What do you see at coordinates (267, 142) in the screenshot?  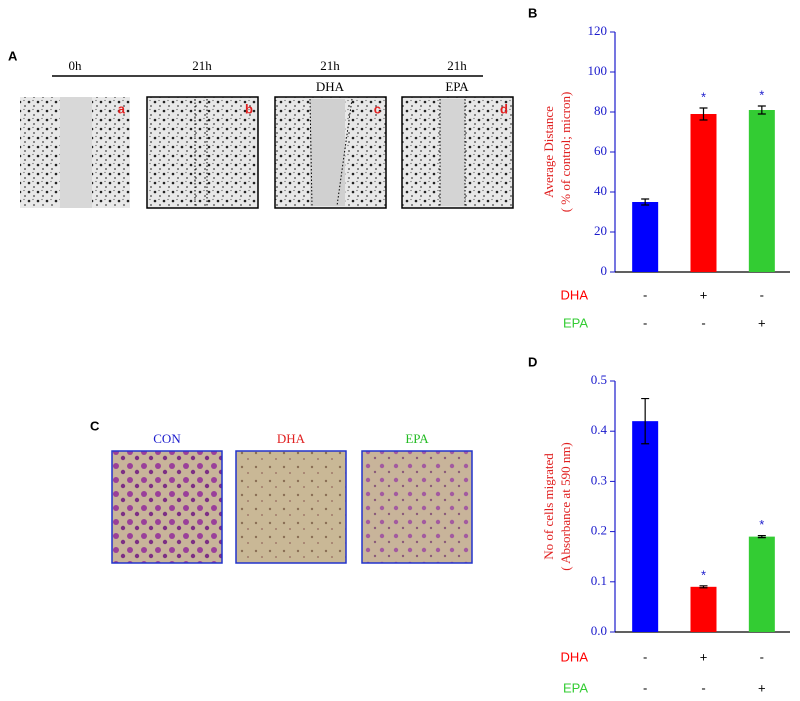 I see `panel-a` at bounding box center [267, 142].